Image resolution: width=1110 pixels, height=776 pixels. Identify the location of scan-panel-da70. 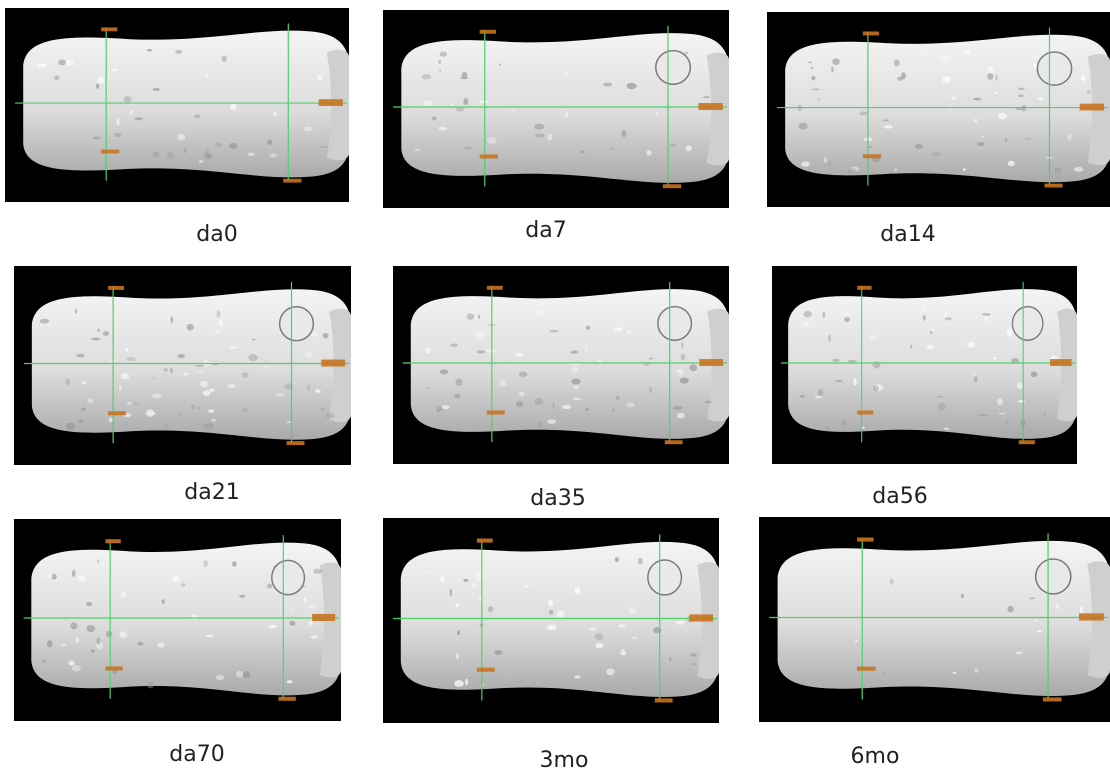
(177, 620).